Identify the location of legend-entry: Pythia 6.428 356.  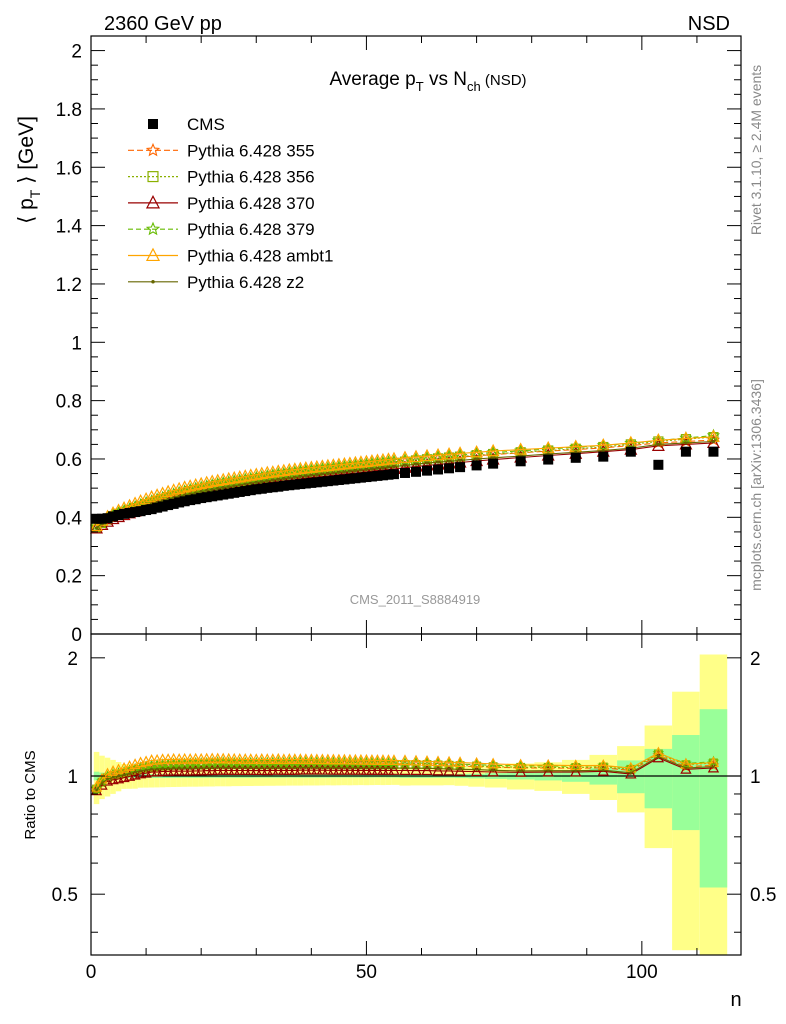
(221, 177).